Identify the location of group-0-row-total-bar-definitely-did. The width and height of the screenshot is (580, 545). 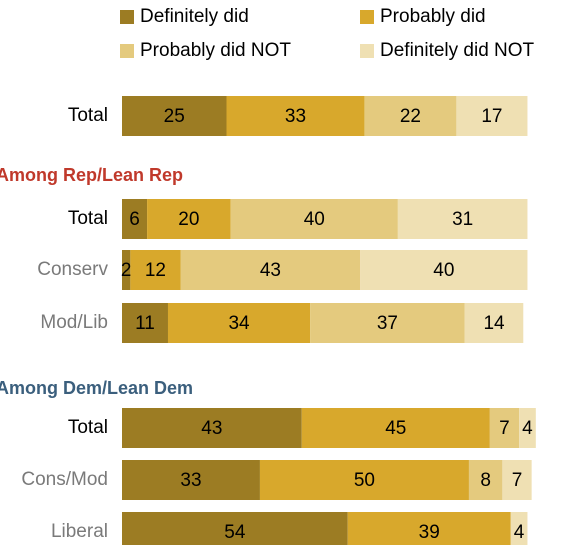
(174, 116).